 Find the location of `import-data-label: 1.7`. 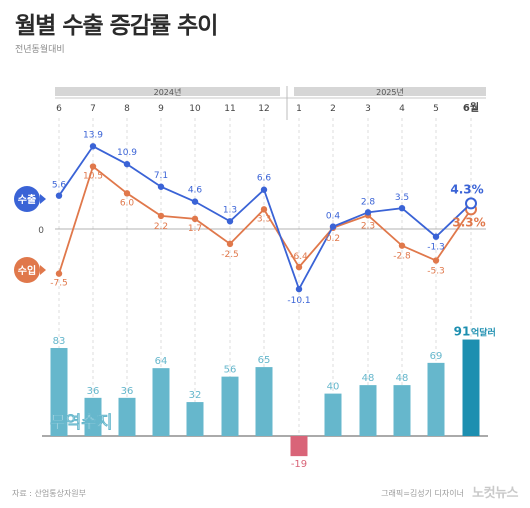

import-data-label: 1.7 is located at coordinates (195, 229).